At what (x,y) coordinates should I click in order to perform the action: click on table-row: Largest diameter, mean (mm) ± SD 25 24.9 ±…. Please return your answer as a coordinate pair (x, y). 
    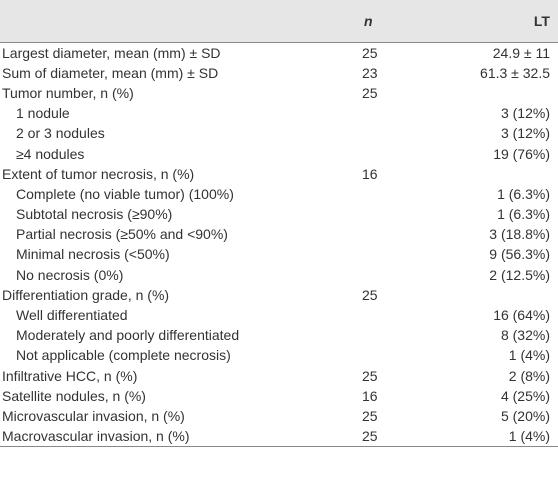
    Looking at the image, I should click on (279, 52).